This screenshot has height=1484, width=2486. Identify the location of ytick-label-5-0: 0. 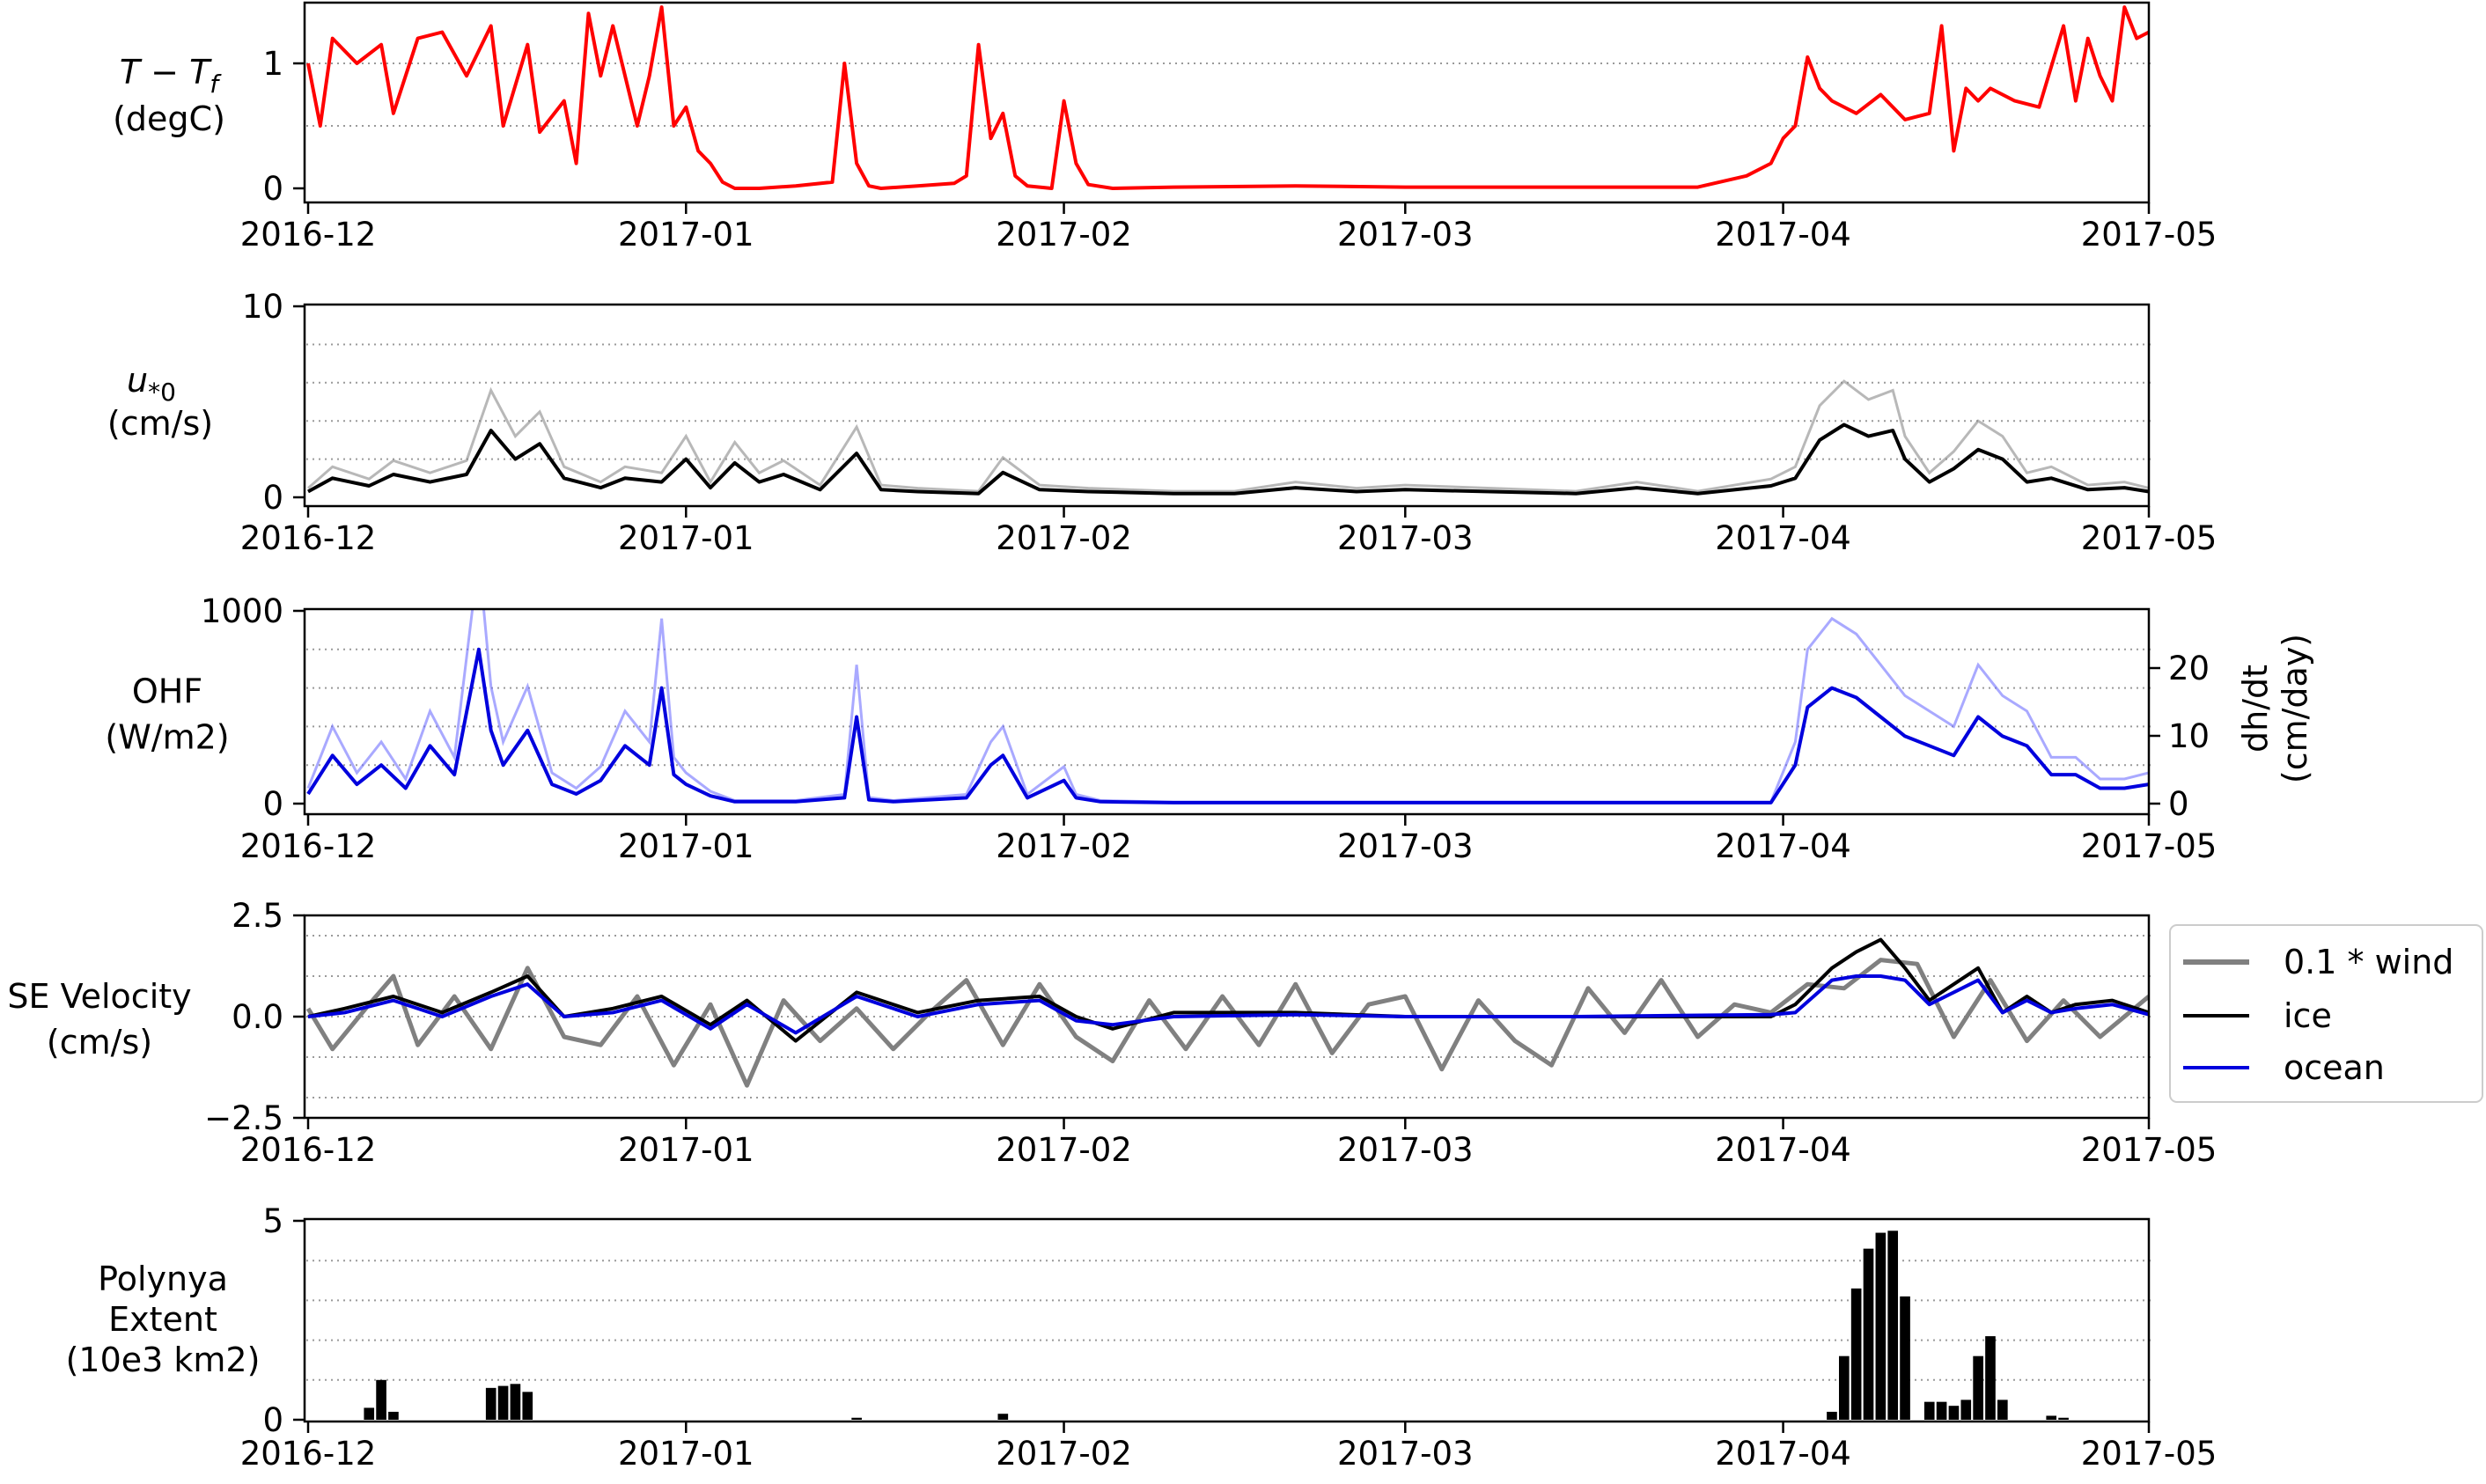
(272, 1420).